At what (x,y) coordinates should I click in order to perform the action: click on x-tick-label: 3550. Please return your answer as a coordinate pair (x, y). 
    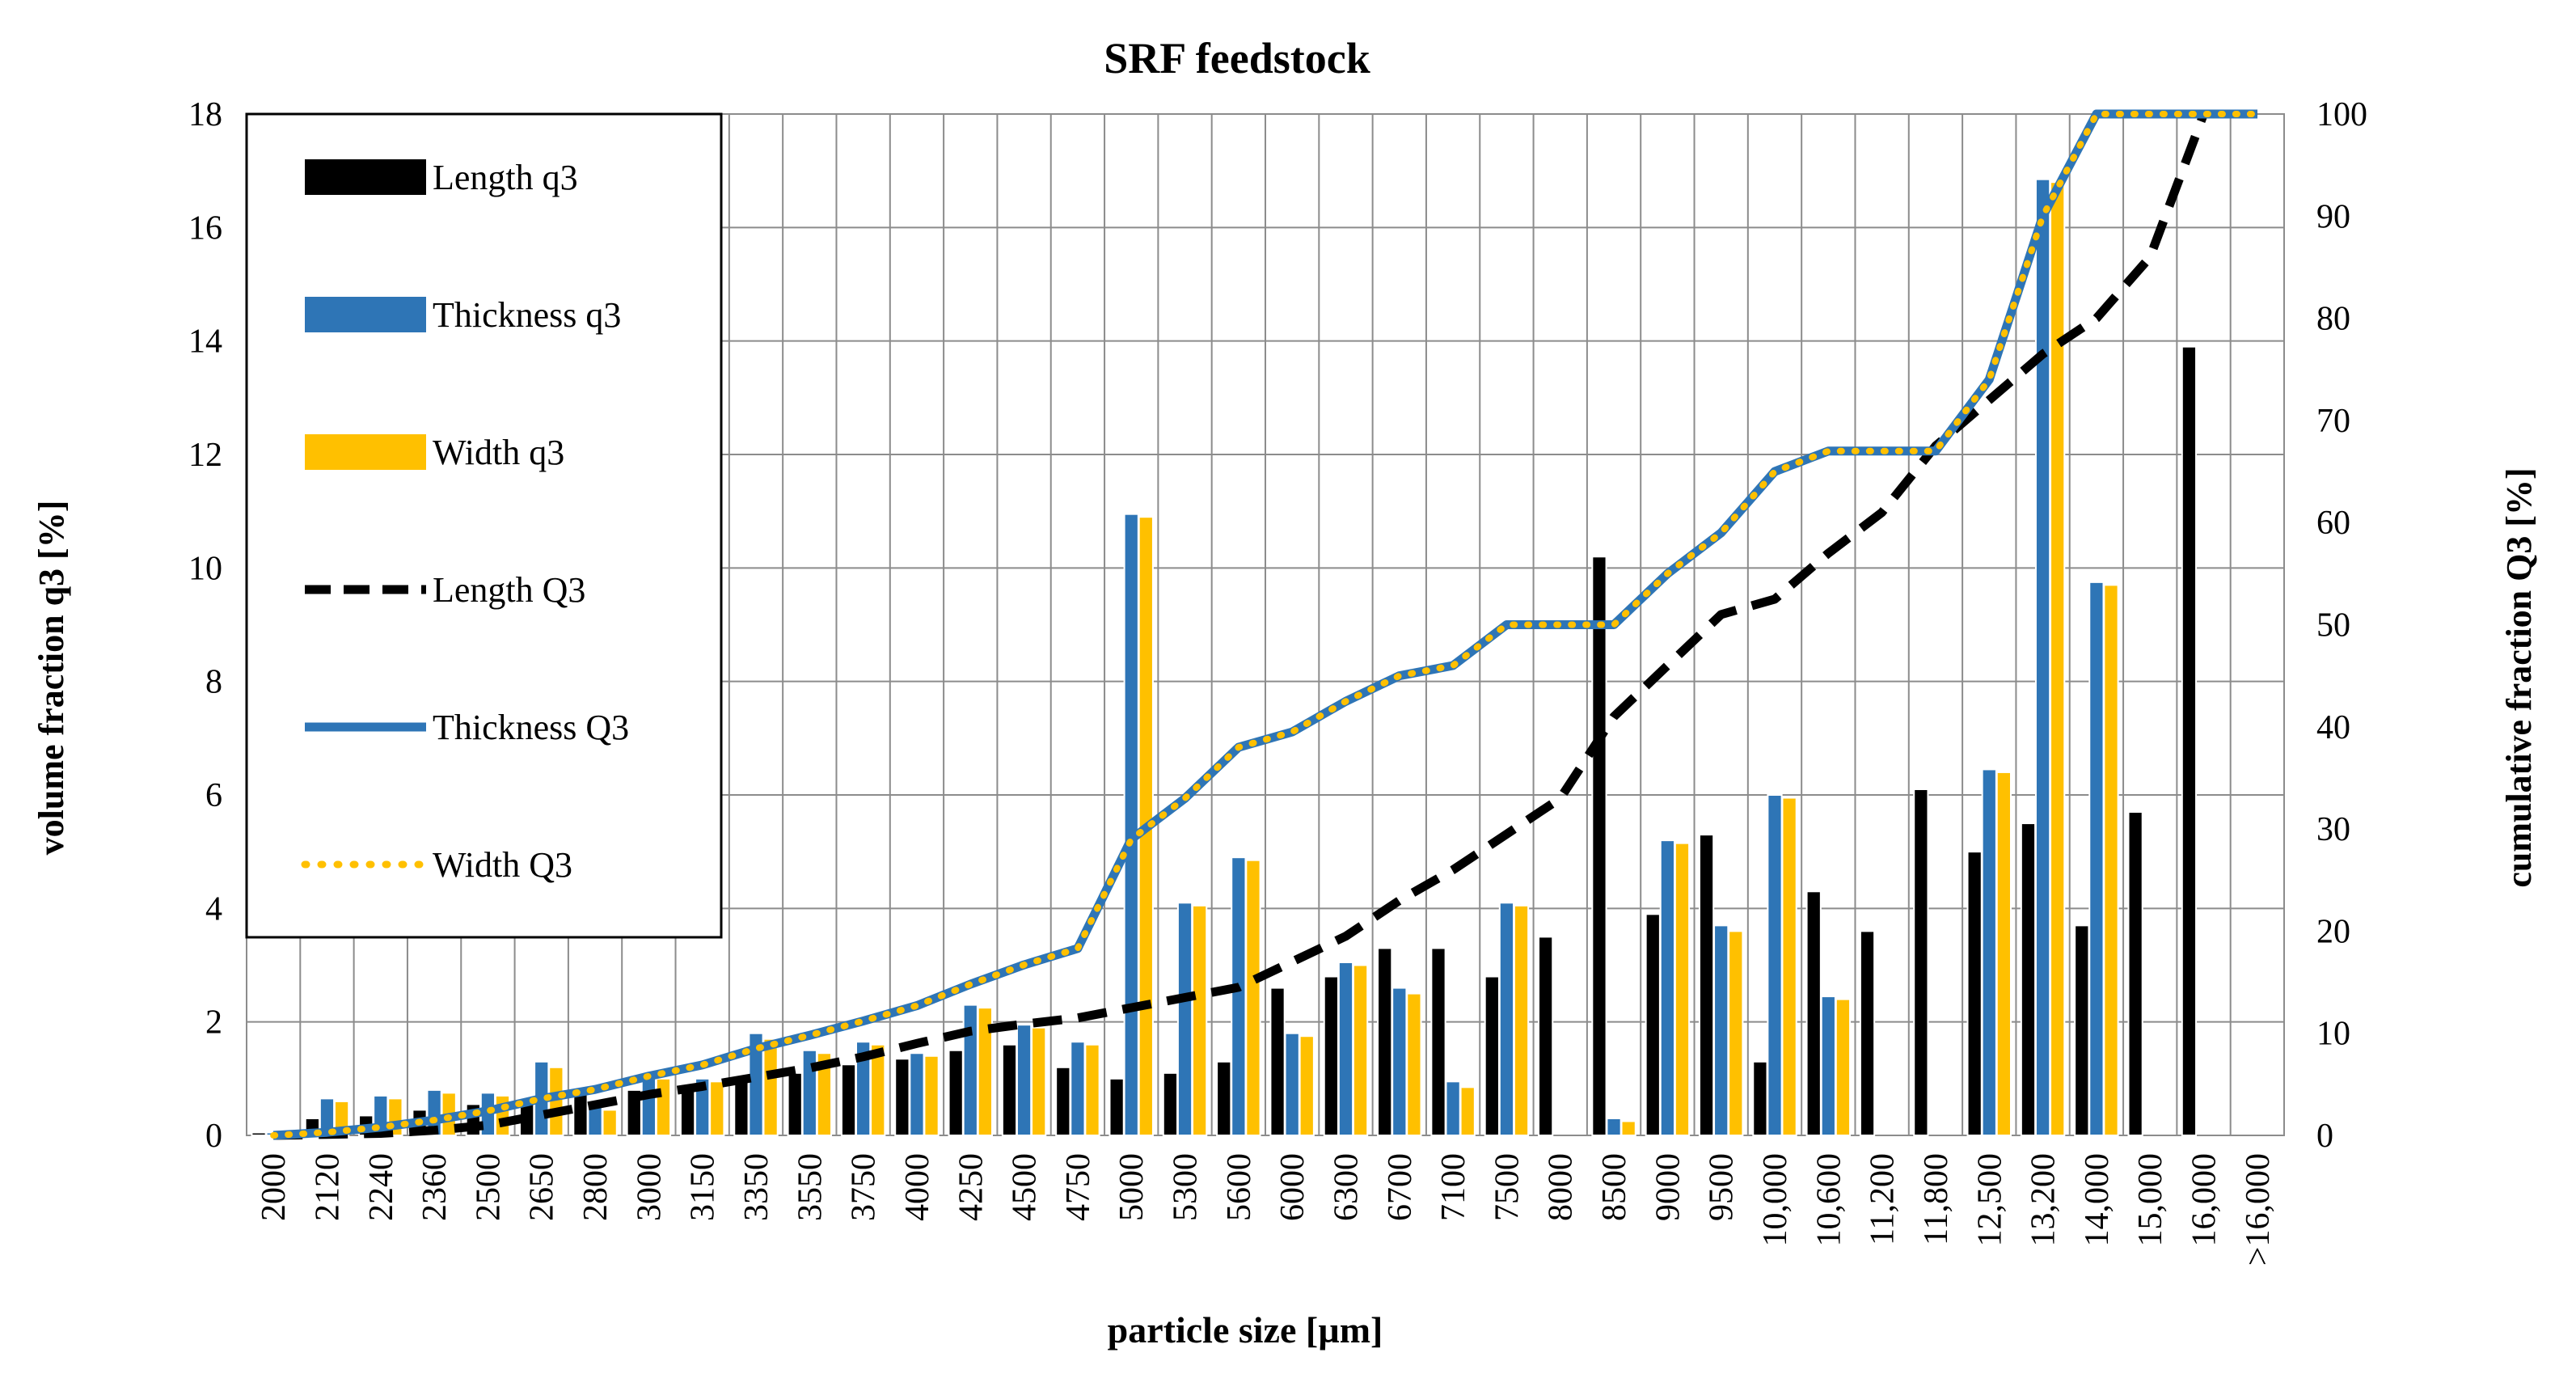
    Looking at the image, I should click on (810, 1187).